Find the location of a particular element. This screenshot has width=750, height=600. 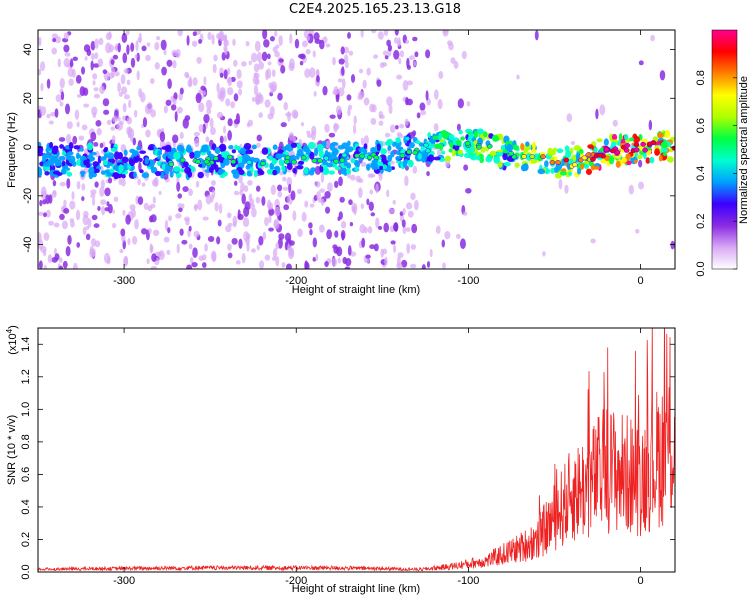

snr-y-axis-label: SNR (10 * v/v) is located at coordinates (12, 450).